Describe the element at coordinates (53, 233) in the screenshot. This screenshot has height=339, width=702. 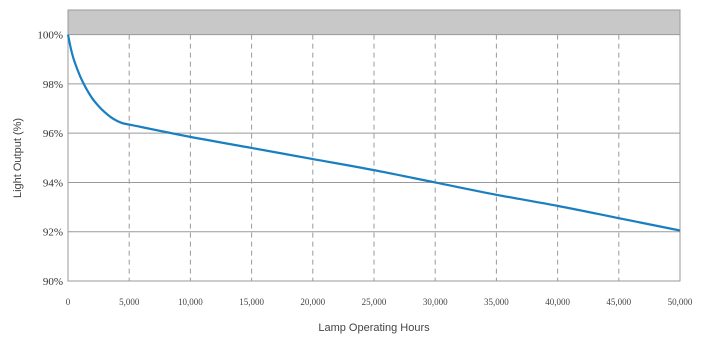
I see `y-tick-label: 92%` at that location.